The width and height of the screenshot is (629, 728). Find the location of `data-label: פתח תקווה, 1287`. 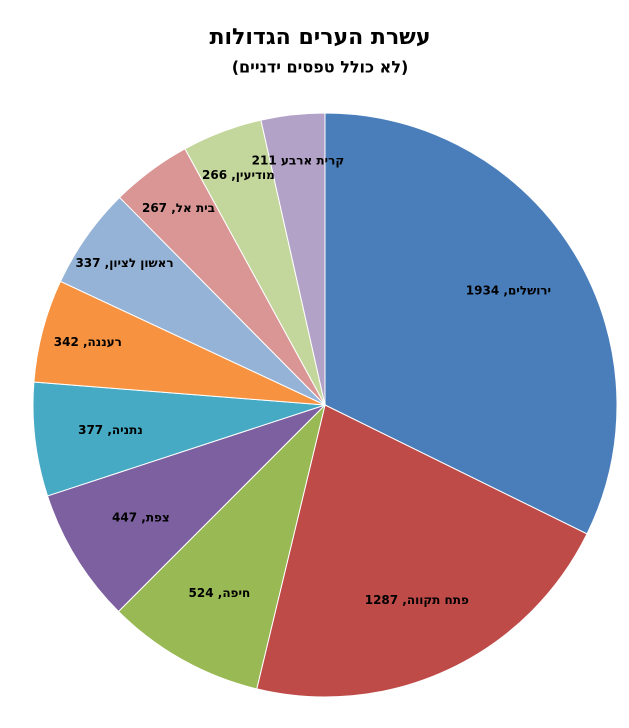

data-label: פתח תקווה, 1287 is located at coordinates (417, 600).